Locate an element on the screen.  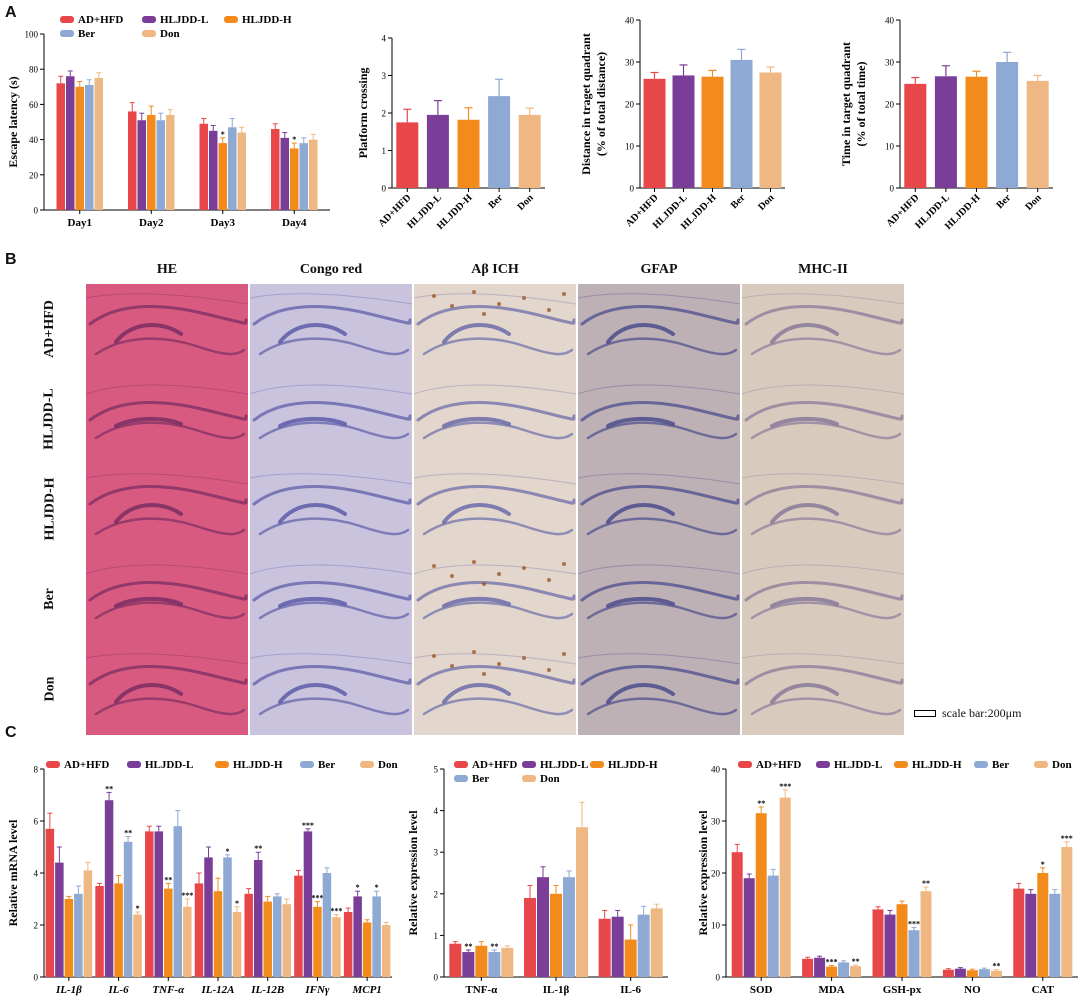
y-tick-label: 10 is located at coordinates (630, 147).